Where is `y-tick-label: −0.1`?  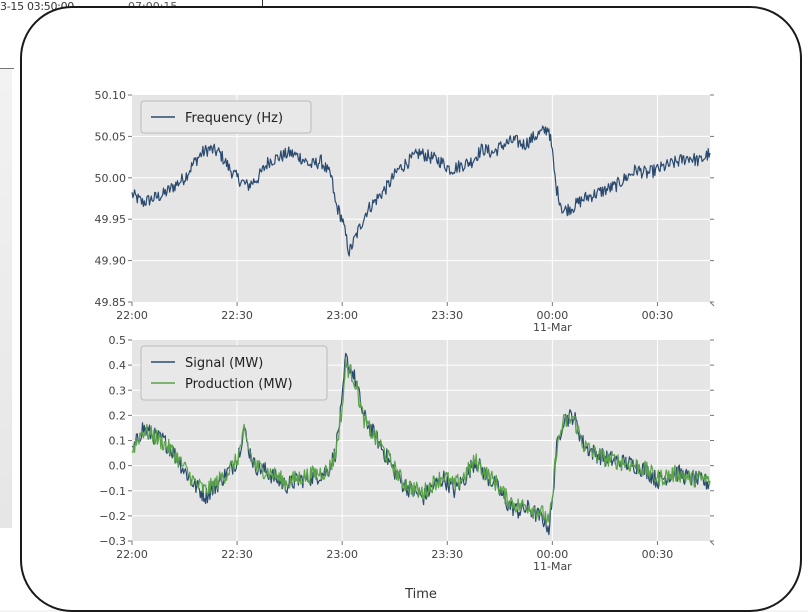 y-tick-label: −0.1 is located at coordinates (112, 491).